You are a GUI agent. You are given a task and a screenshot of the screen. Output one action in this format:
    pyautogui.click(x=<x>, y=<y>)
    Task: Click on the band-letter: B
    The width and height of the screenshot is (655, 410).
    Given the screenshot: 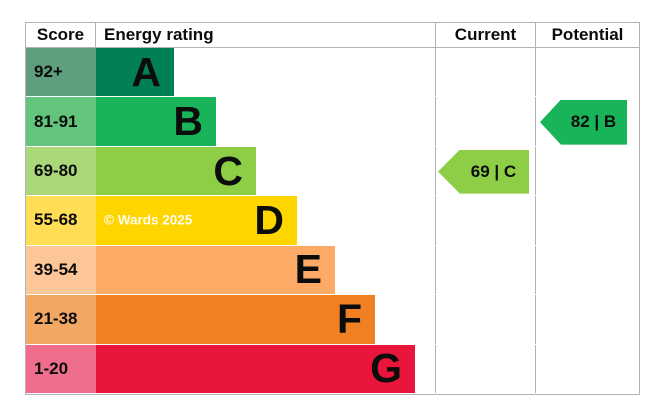 What is the action you would take?
    pyautogui.click(x=188, y=121)
    